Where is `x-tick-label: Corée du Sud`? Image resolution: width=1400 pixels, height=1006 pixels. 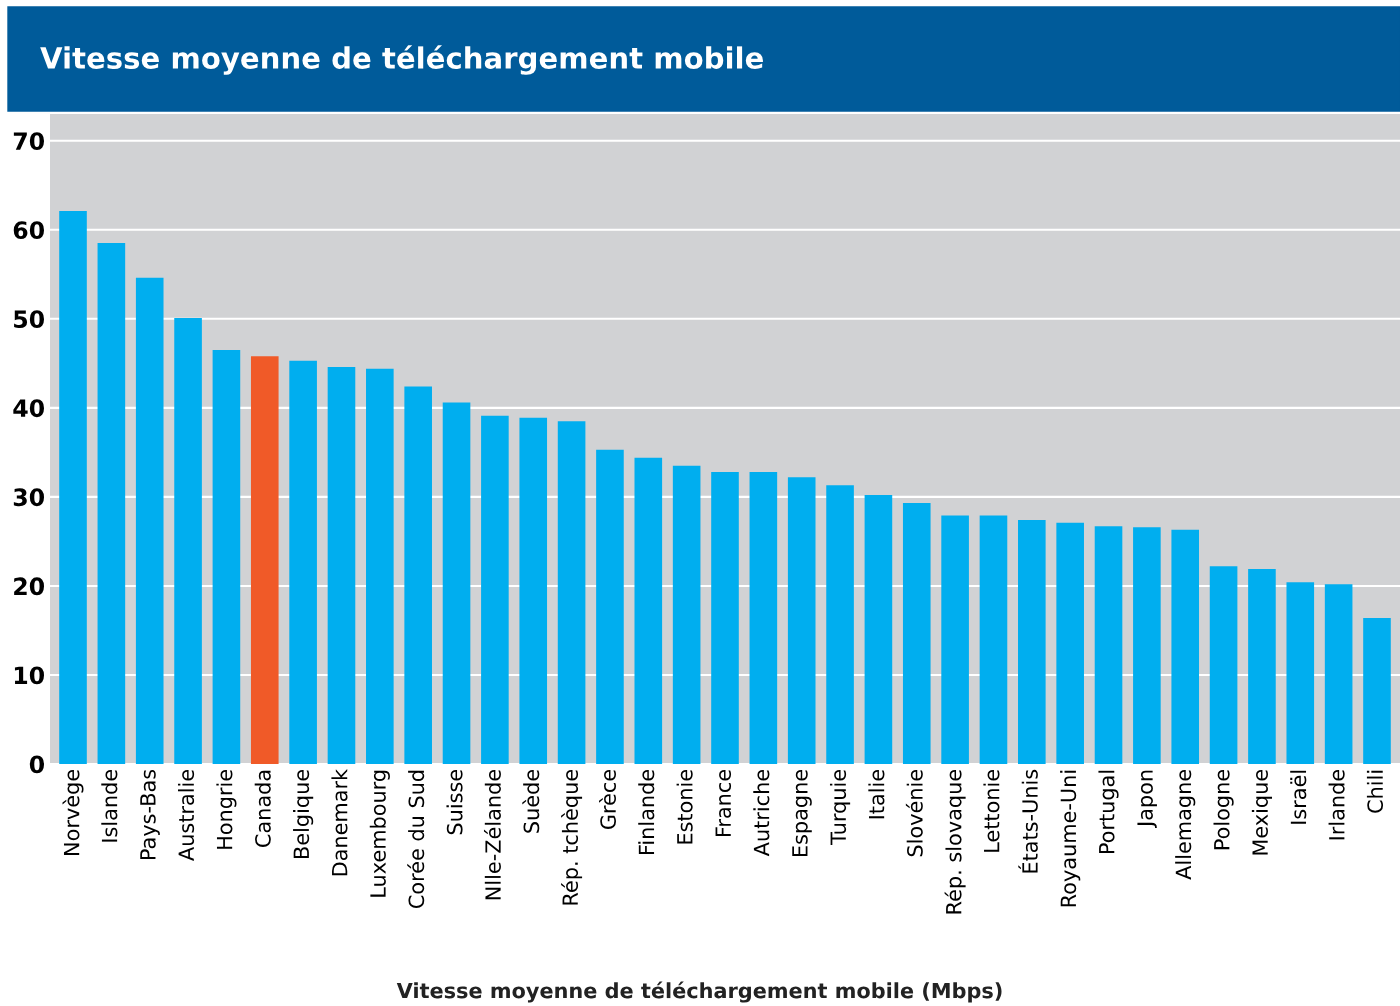
x-tick-label: Corée du Sud is located at coordinates (416, 839).